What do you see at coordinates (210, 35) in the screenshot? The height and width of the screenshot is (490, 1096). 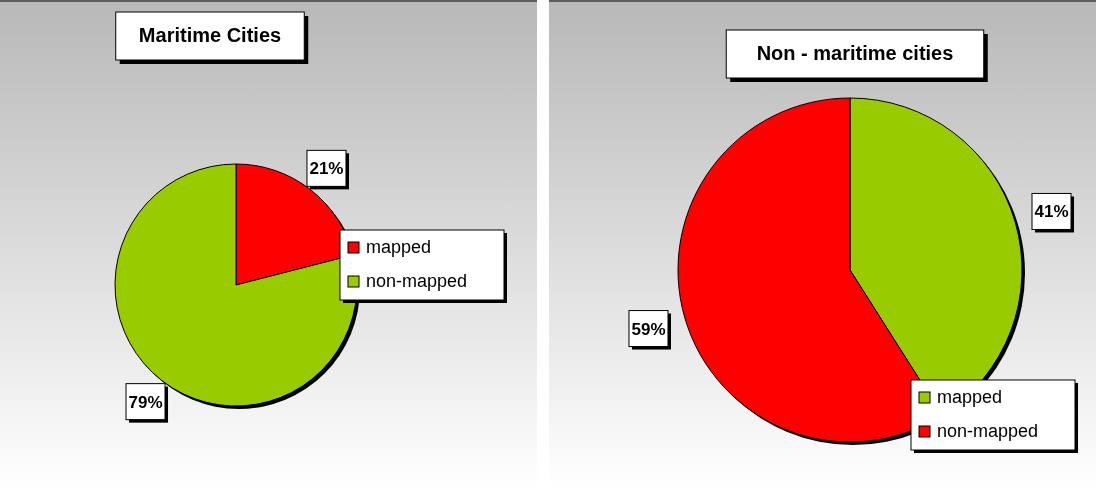 I see `chart-title: Maritime Cities` at bounding box center [210, 35].